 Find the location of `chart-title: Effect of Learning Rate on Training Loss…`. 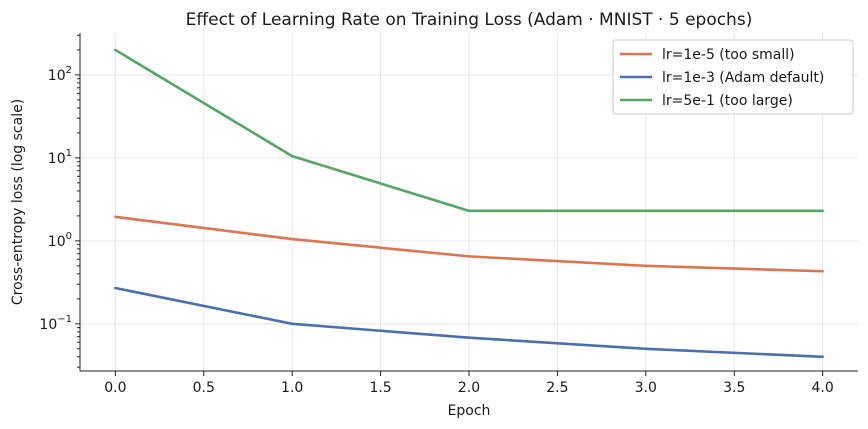

chart-title: Effect of Learning Rate on Training Loss… is located at coordinates (469, 20).